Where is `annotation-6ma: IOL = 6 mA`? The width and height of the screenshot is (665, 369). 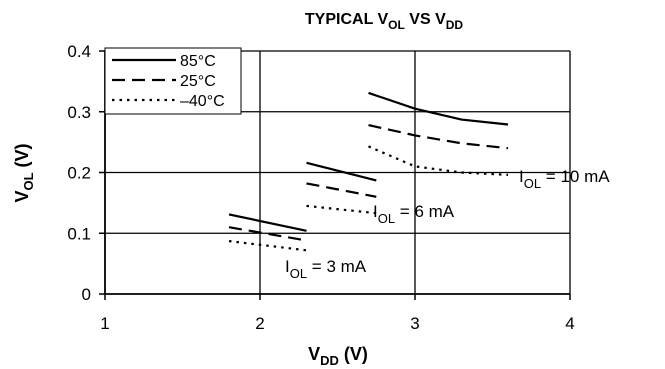
annotation-6ma: IOL = 6 mA is located at coordinates (414, 214).